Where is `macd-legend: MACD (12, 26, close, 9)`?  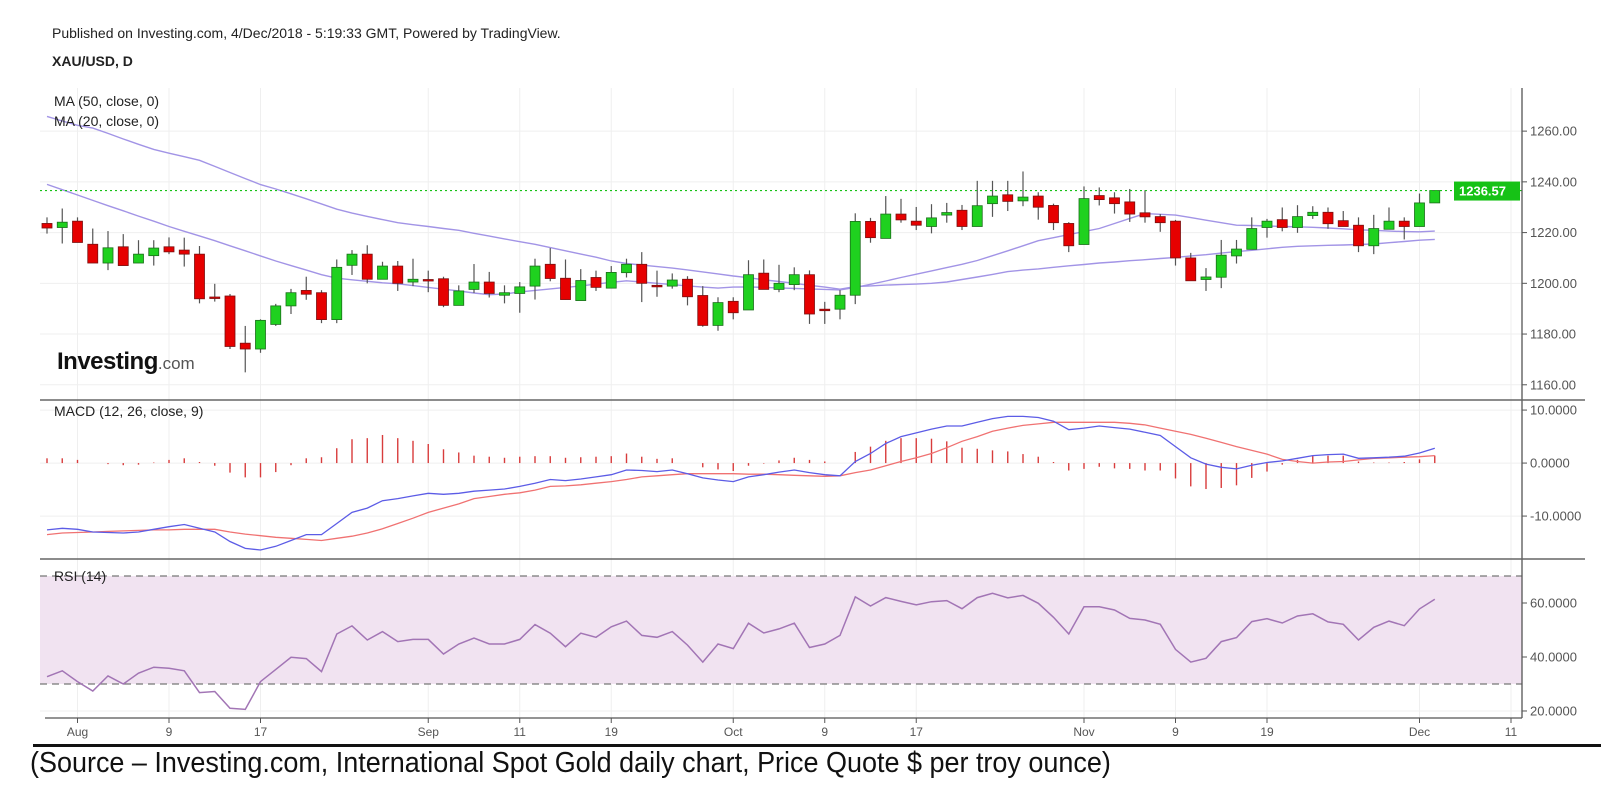 macd-legend: MACD (12, 26, close, 9) is located at coordinates (129, 411).